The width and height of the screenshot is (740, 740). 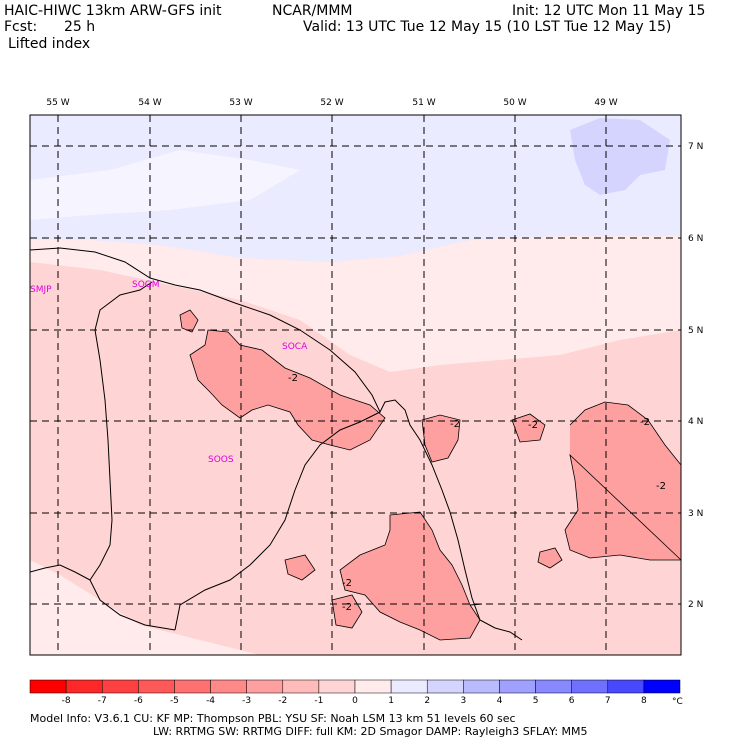 I want to click on colorbar-tick-label: -3, so click(x=246, y=701).